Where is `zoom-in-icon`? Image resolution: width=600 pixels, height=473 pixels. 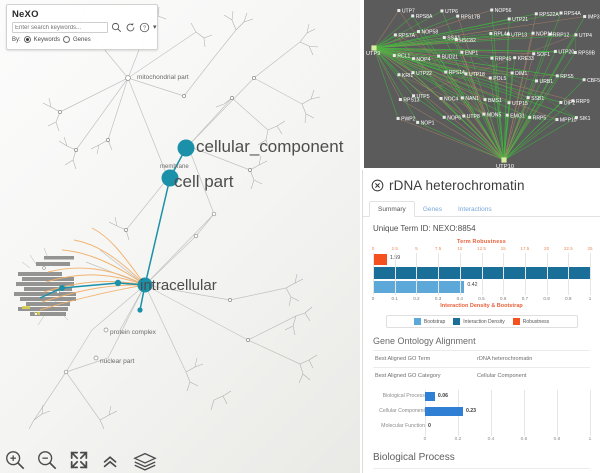 zoom-in-icon is located at coordinates (15, 460).